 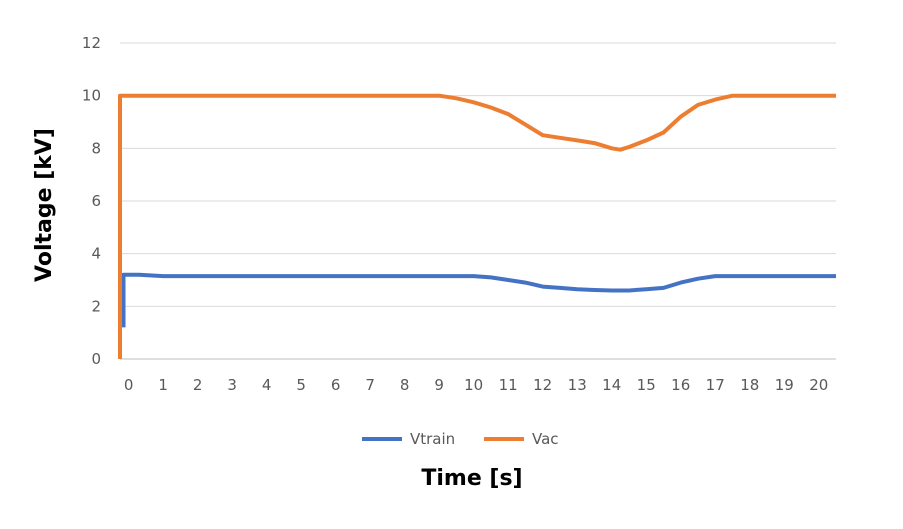 I want to click on x-tick-label: 18, so click(x=749, y=385).